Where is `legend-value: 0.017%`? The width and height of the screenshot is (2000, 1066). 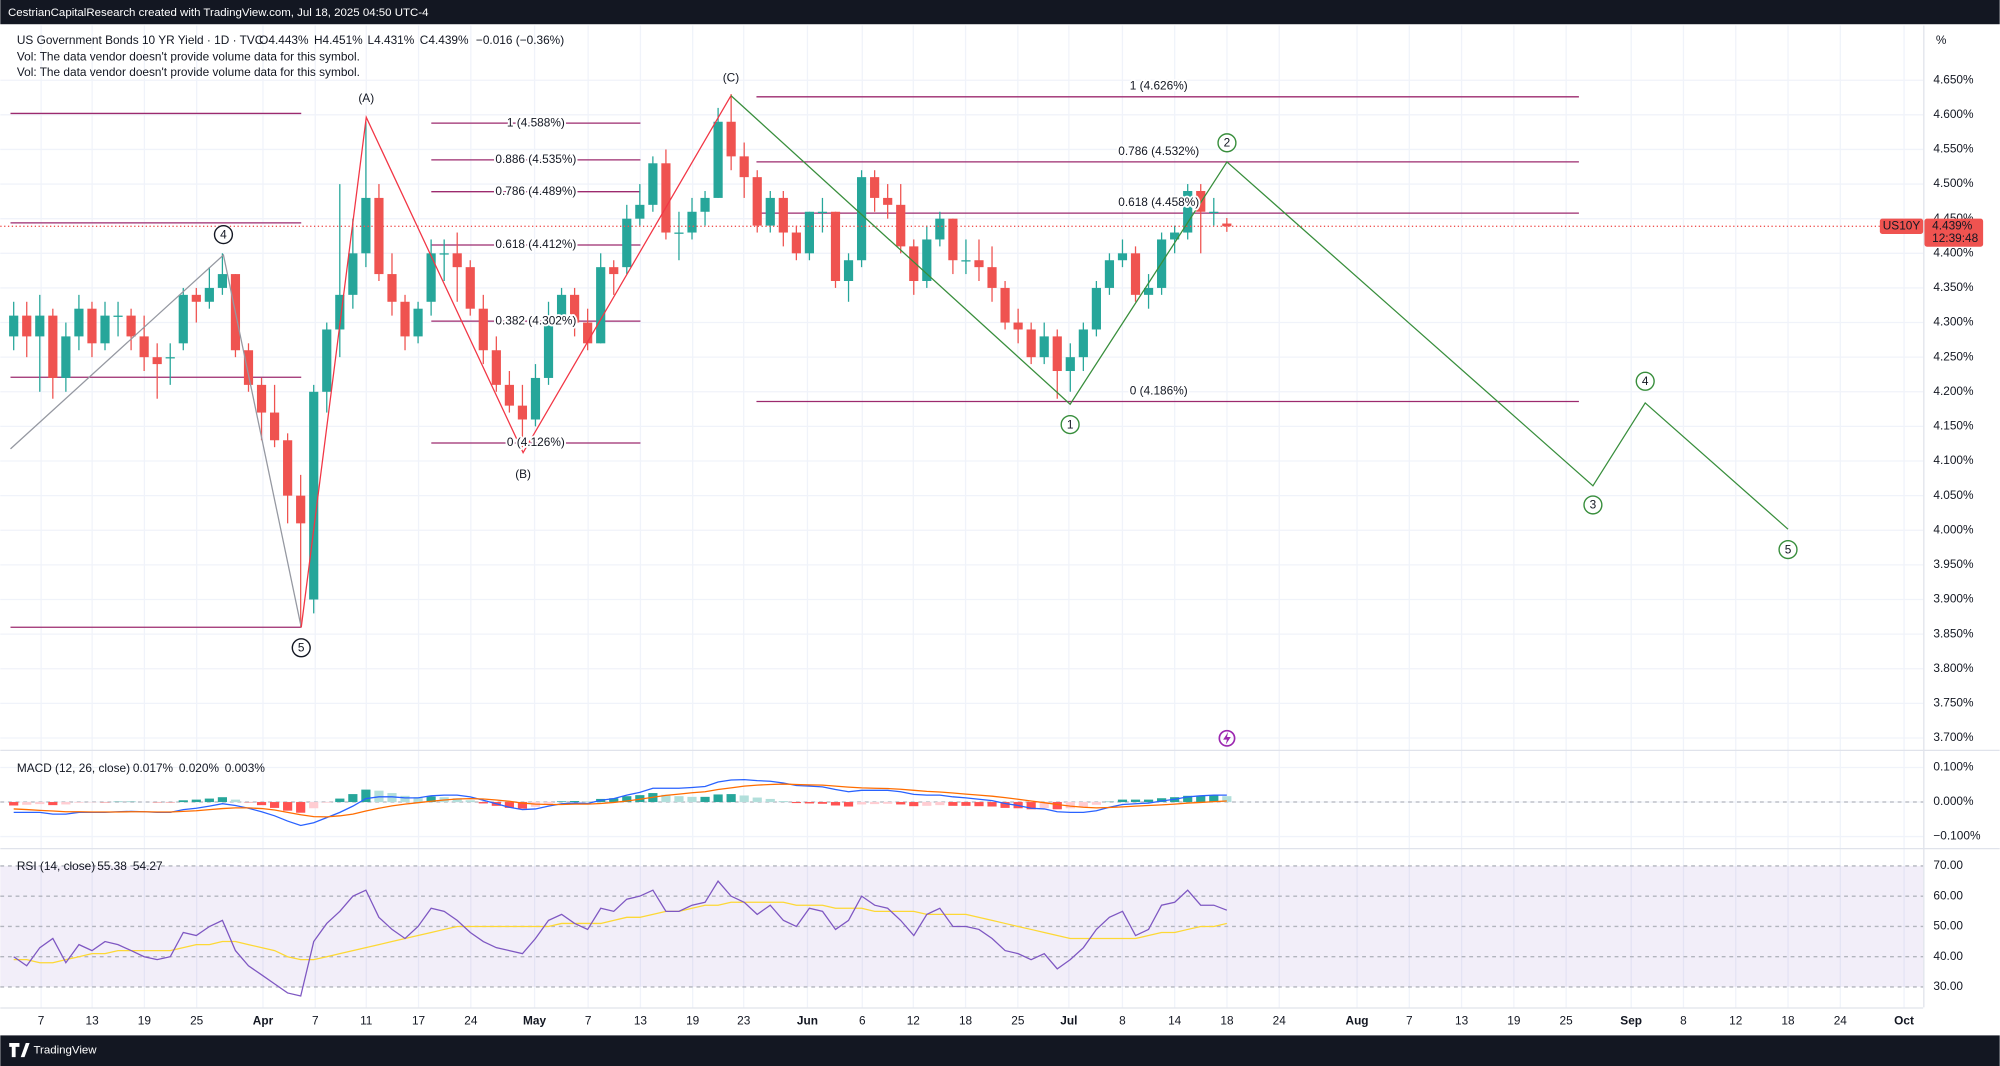 legend-value: 0.017% is located at coordinates (153, 768).